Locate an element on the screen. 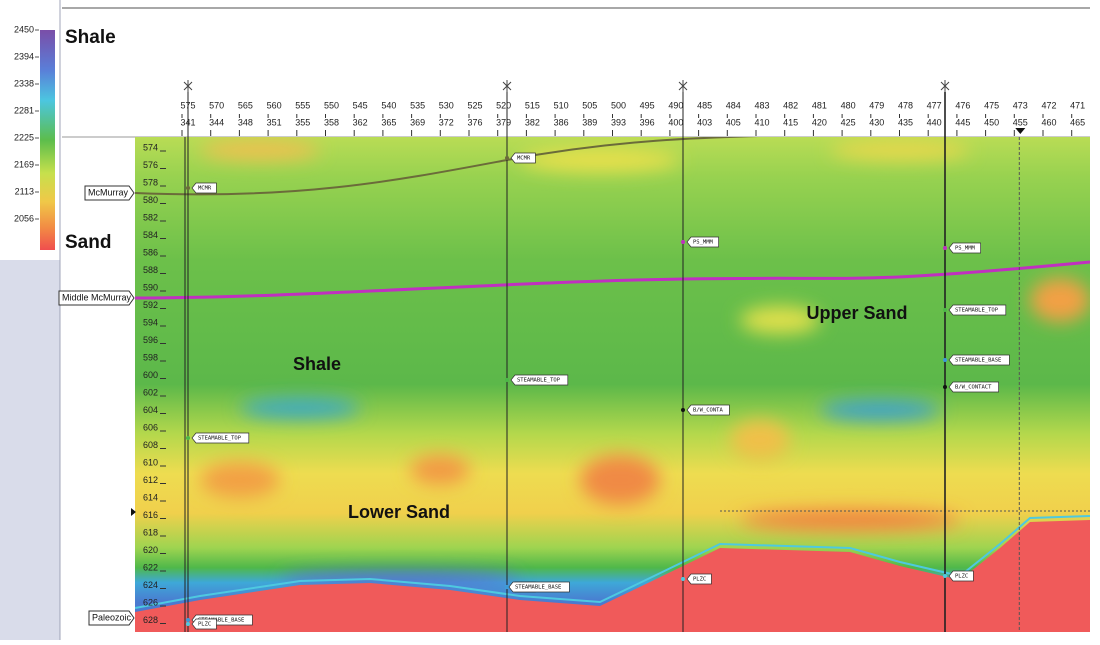 The image size is (1100, 645). colorbar is located at coordinates (47, 140).